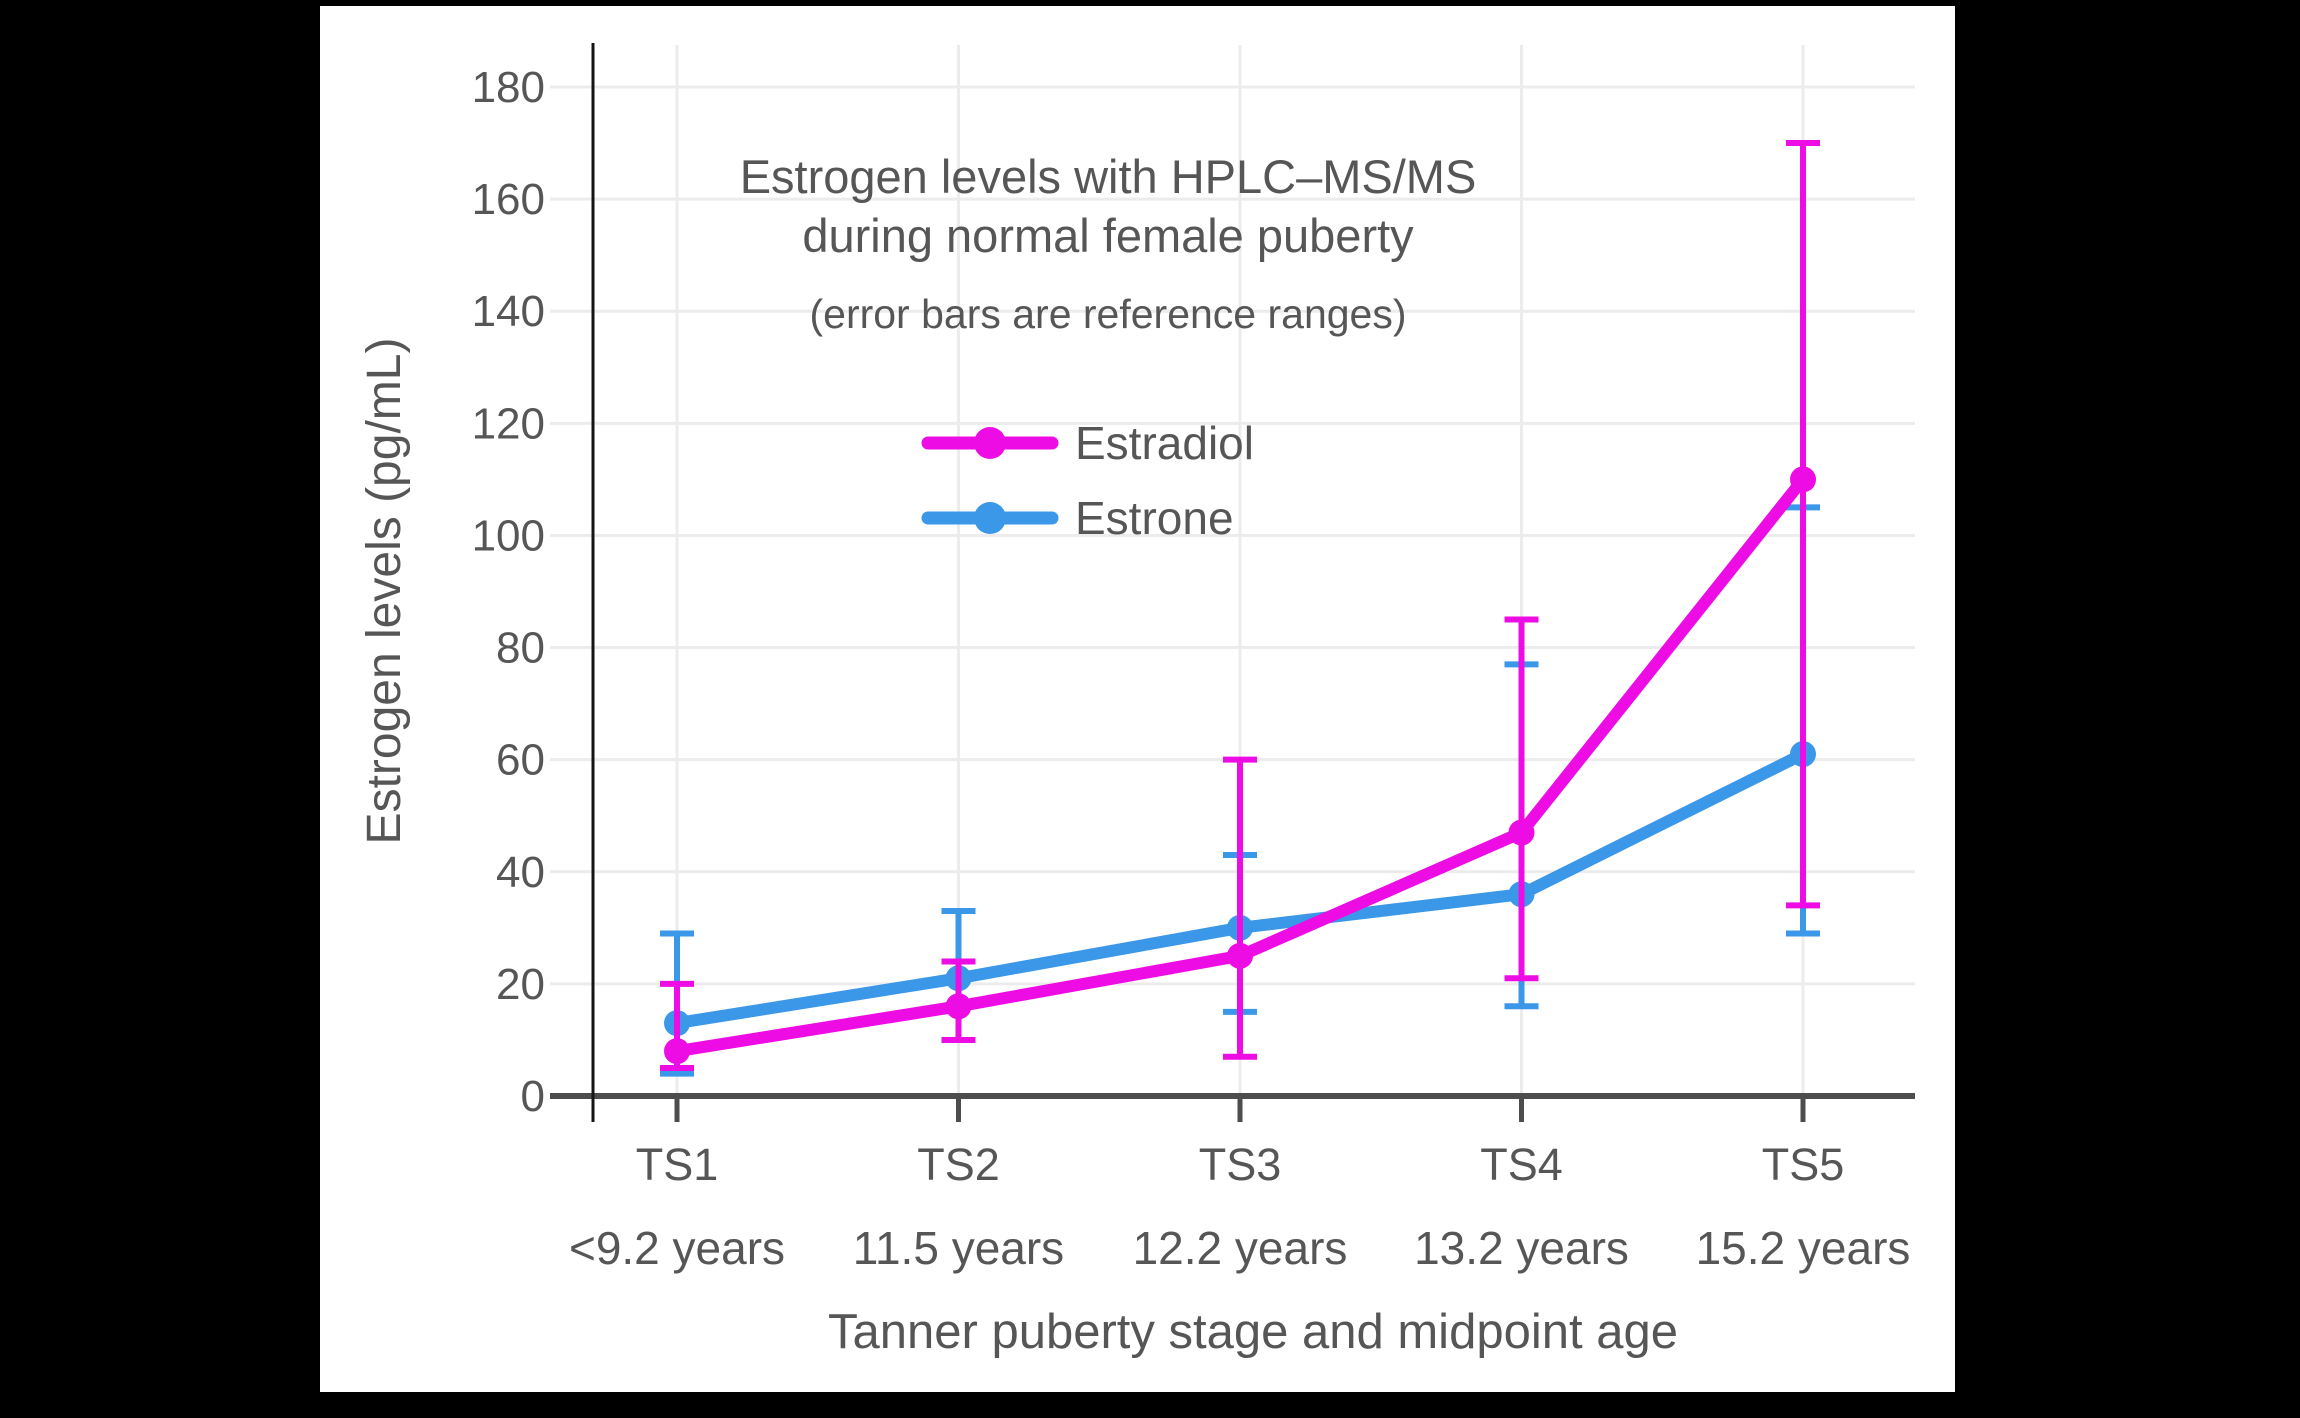  I want to click on legend: Estradiol Estrone, so click(1087, 480).